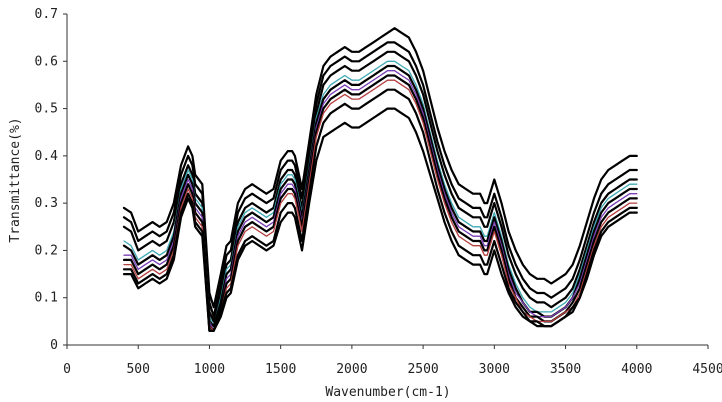 The width and height of the screenshot is (722, 402). What do you see at coordinates (351, 369) in the screenshot?
I see `x-tick-label: 2000` at bounding box center [351, 369].